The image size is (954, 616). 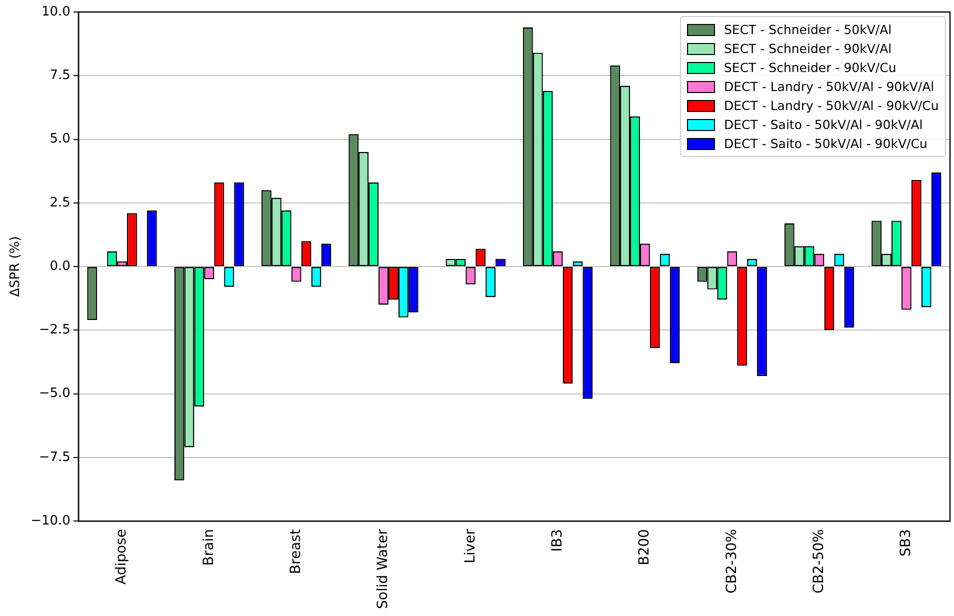 I want to click on x-tick-label: CB2-50%, so click(x=818, y=561).